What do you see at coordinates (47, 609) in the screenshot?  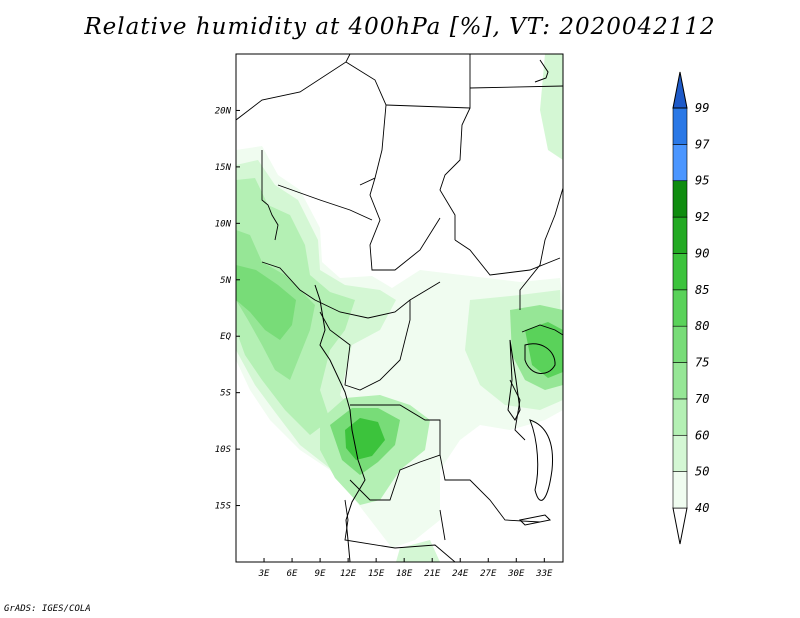 I see `credit-text: GrADS: IGES/COLA` at bounding box center [47, 609].